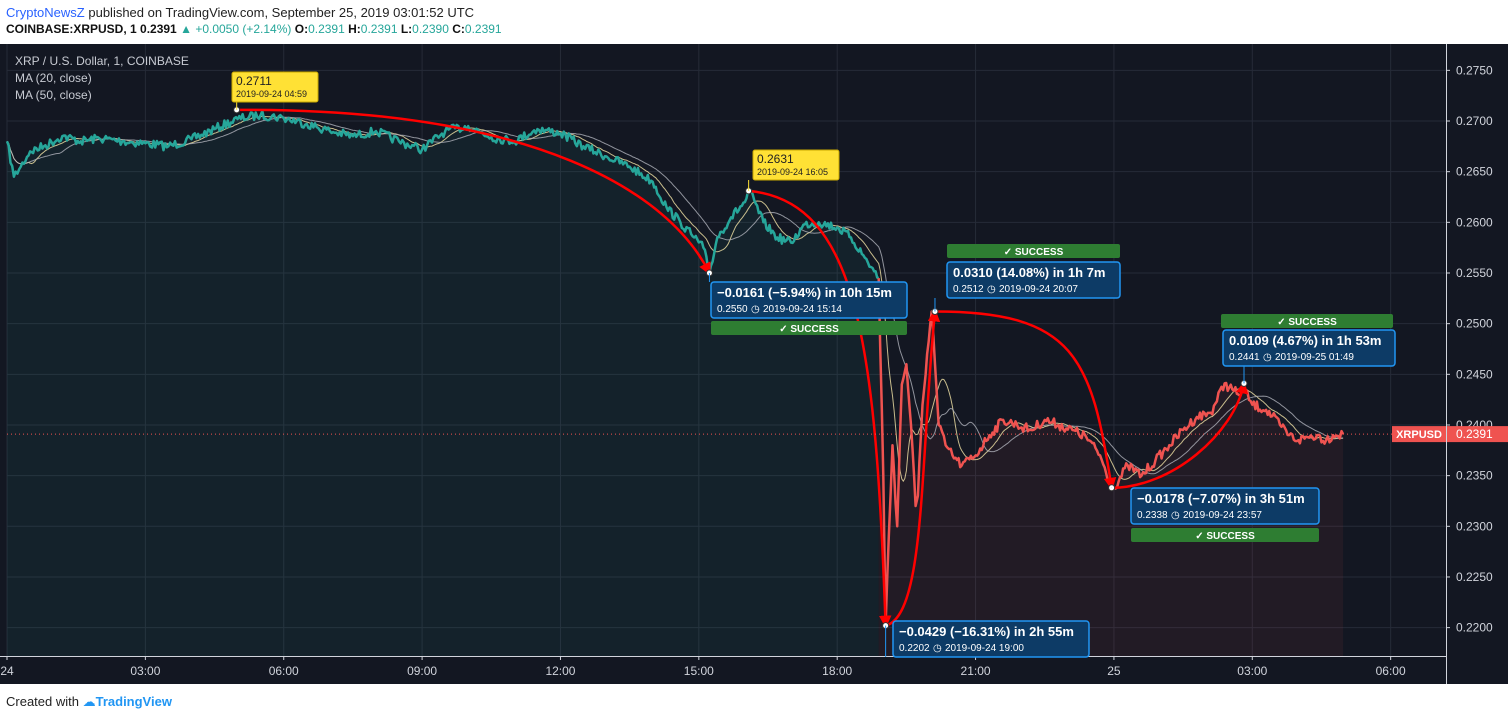 Image resolution: width=1508 pixels, height=720 pixels. I want to click on last-price-tag: 0.2391, so click(1474, 434).